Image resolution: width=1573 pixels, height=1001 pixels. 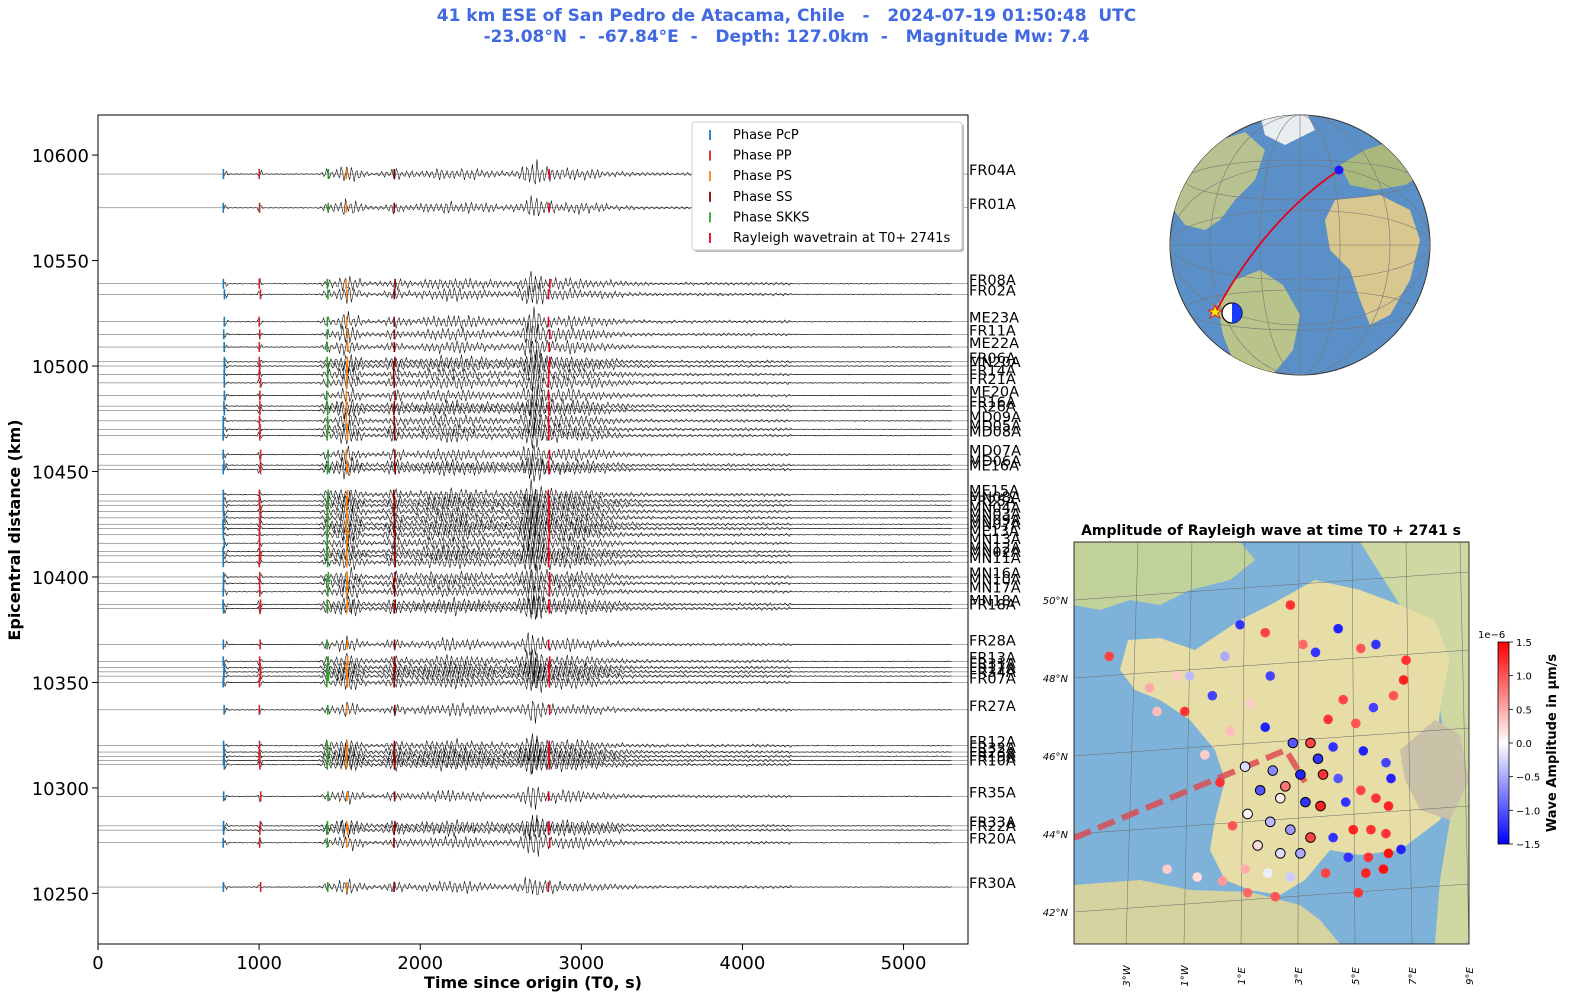 What do you see at coordinates (904, 963) in the screenshot?
I see `x-tick-label: 5000` at bounding box center [904, 963].